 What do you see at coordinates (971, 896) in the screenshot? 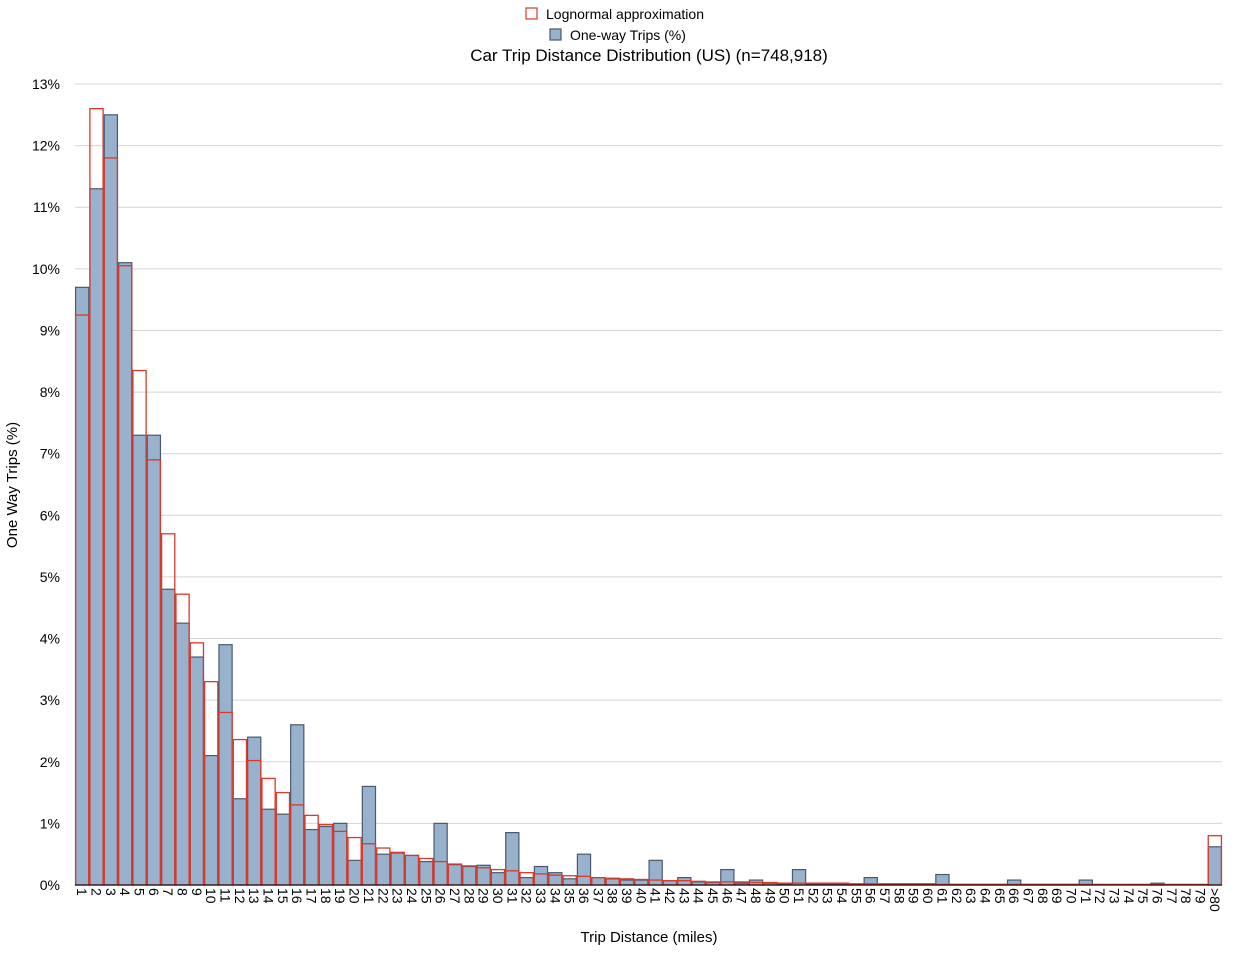
I see `x-tick-label: 63` at bounding box center [971, 896].